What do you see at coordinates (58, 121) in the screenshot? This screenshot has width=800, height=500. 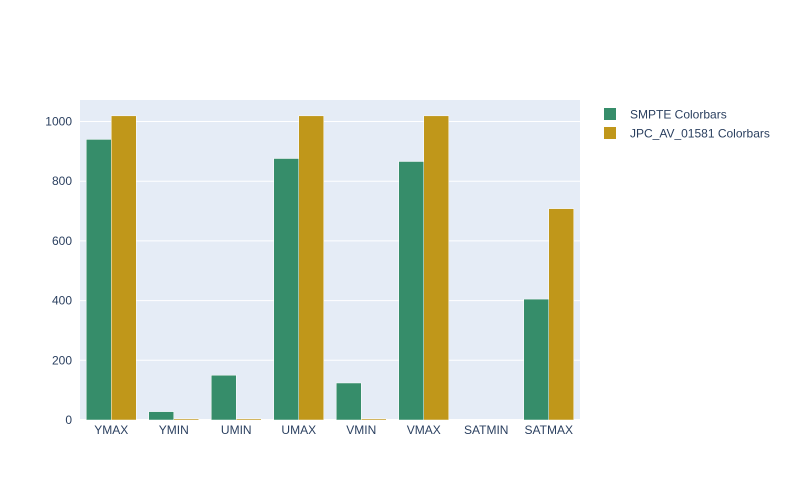 I see `y-tick-label: 1000` at bounding box center [58, 121].